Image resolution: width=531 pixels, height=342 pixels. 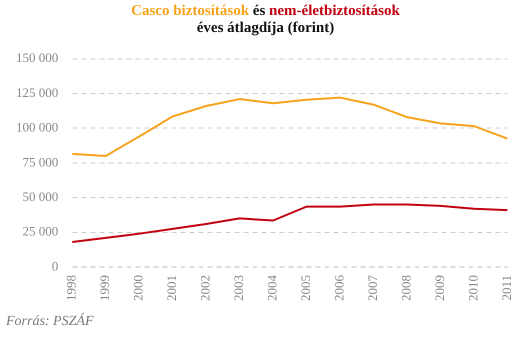 What do you see at coordinates (506, 288) in the screenshot?
I see `x-tick-label: 2011` at bounding box center [506, 288].